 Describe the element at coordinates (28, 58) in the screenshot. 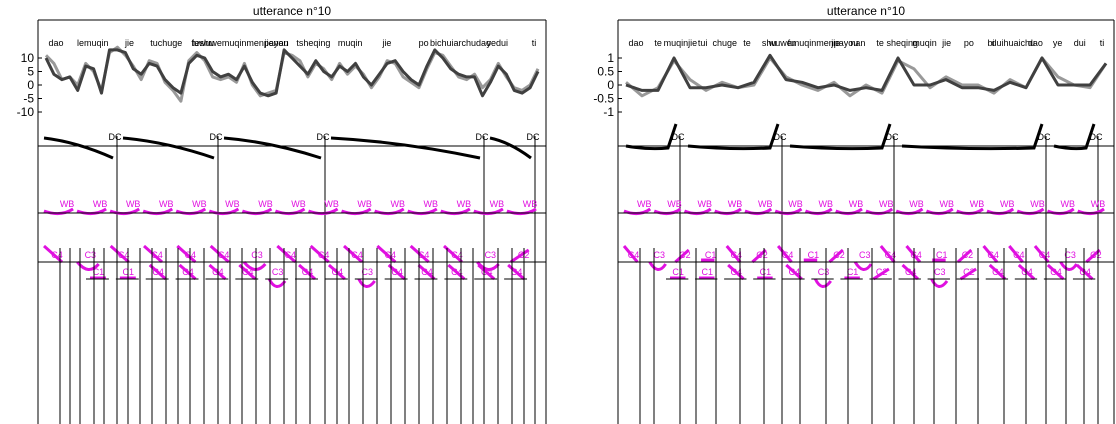

I see `y-tick-label: 10` at that location.